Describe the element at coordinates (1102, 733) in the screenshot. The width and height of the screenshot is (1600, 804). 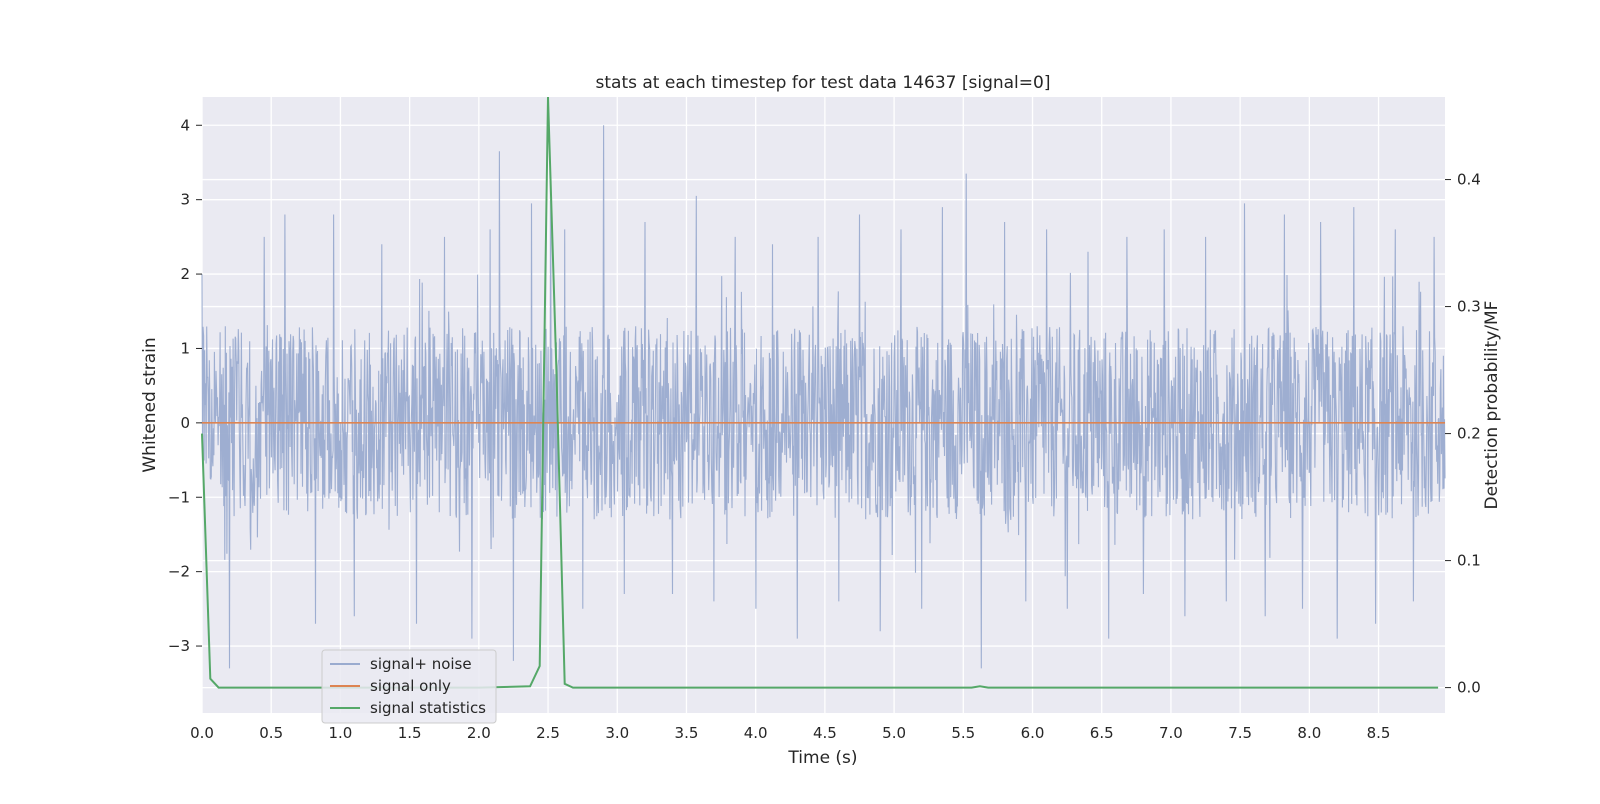
I see `x-tick-label: 6.5` at that location.